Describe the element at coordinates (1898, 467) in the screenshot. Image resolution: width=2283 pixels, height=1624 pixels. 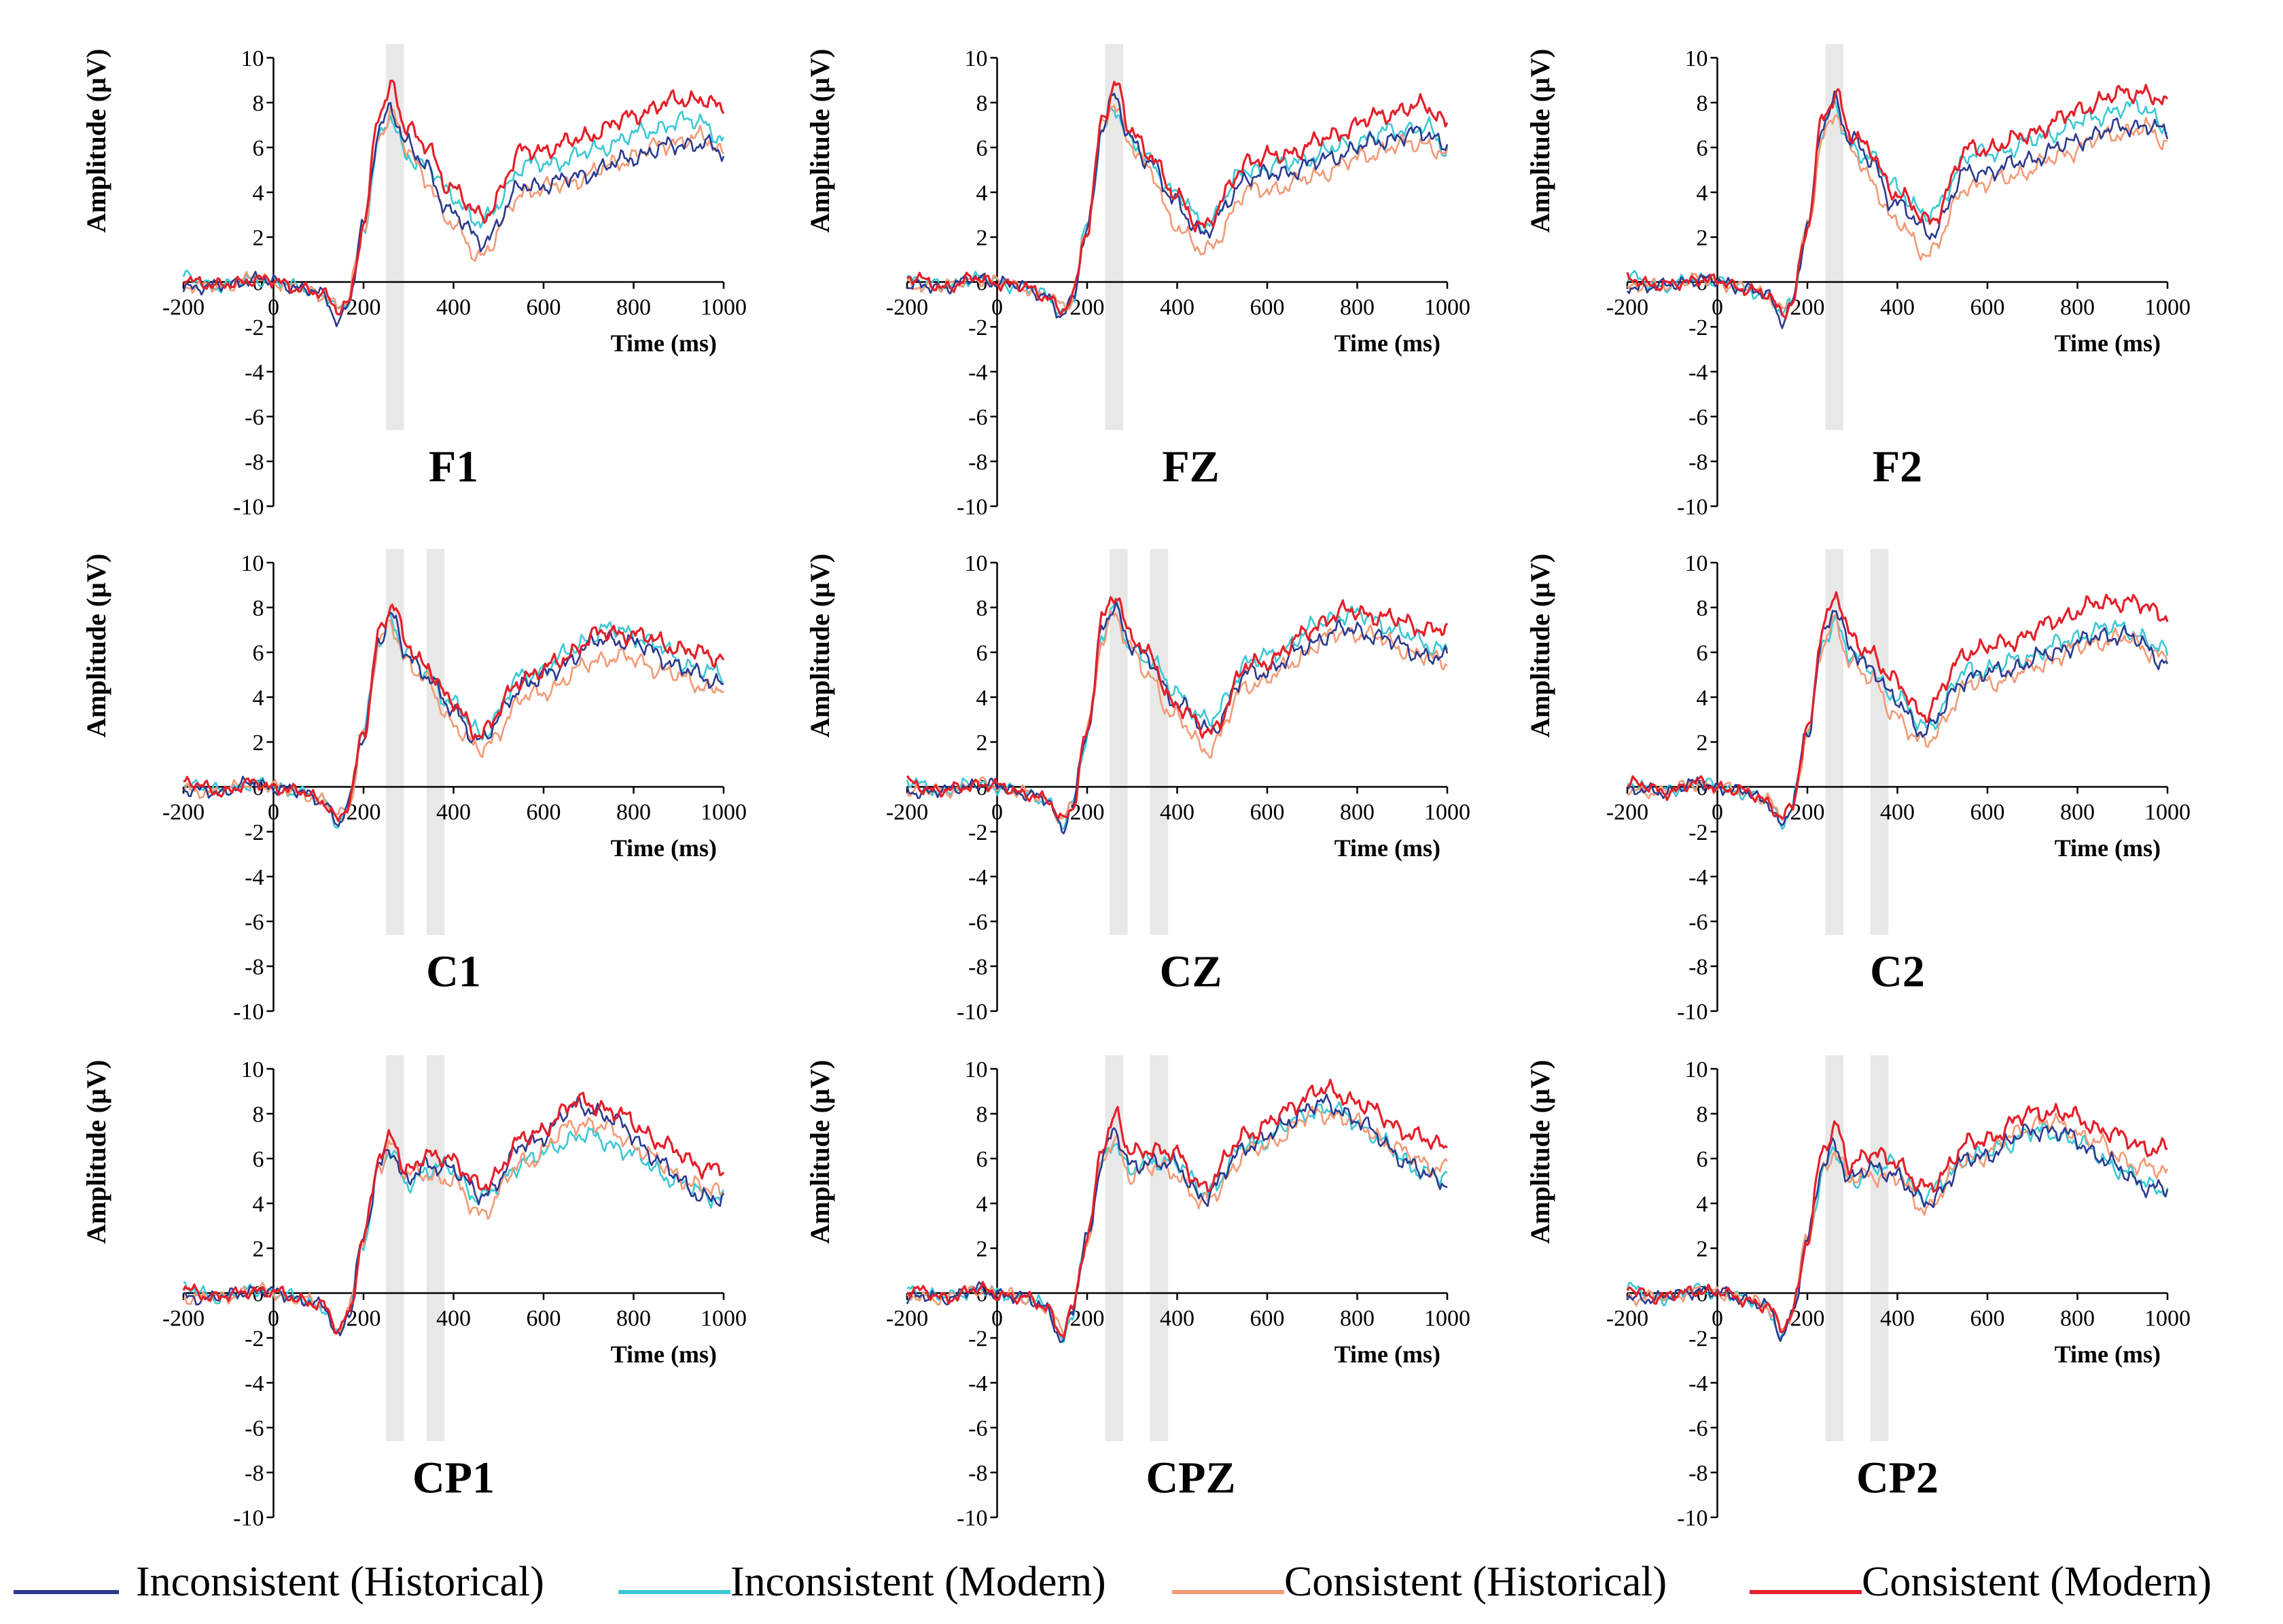
I see `panel-title: F2` at that location.